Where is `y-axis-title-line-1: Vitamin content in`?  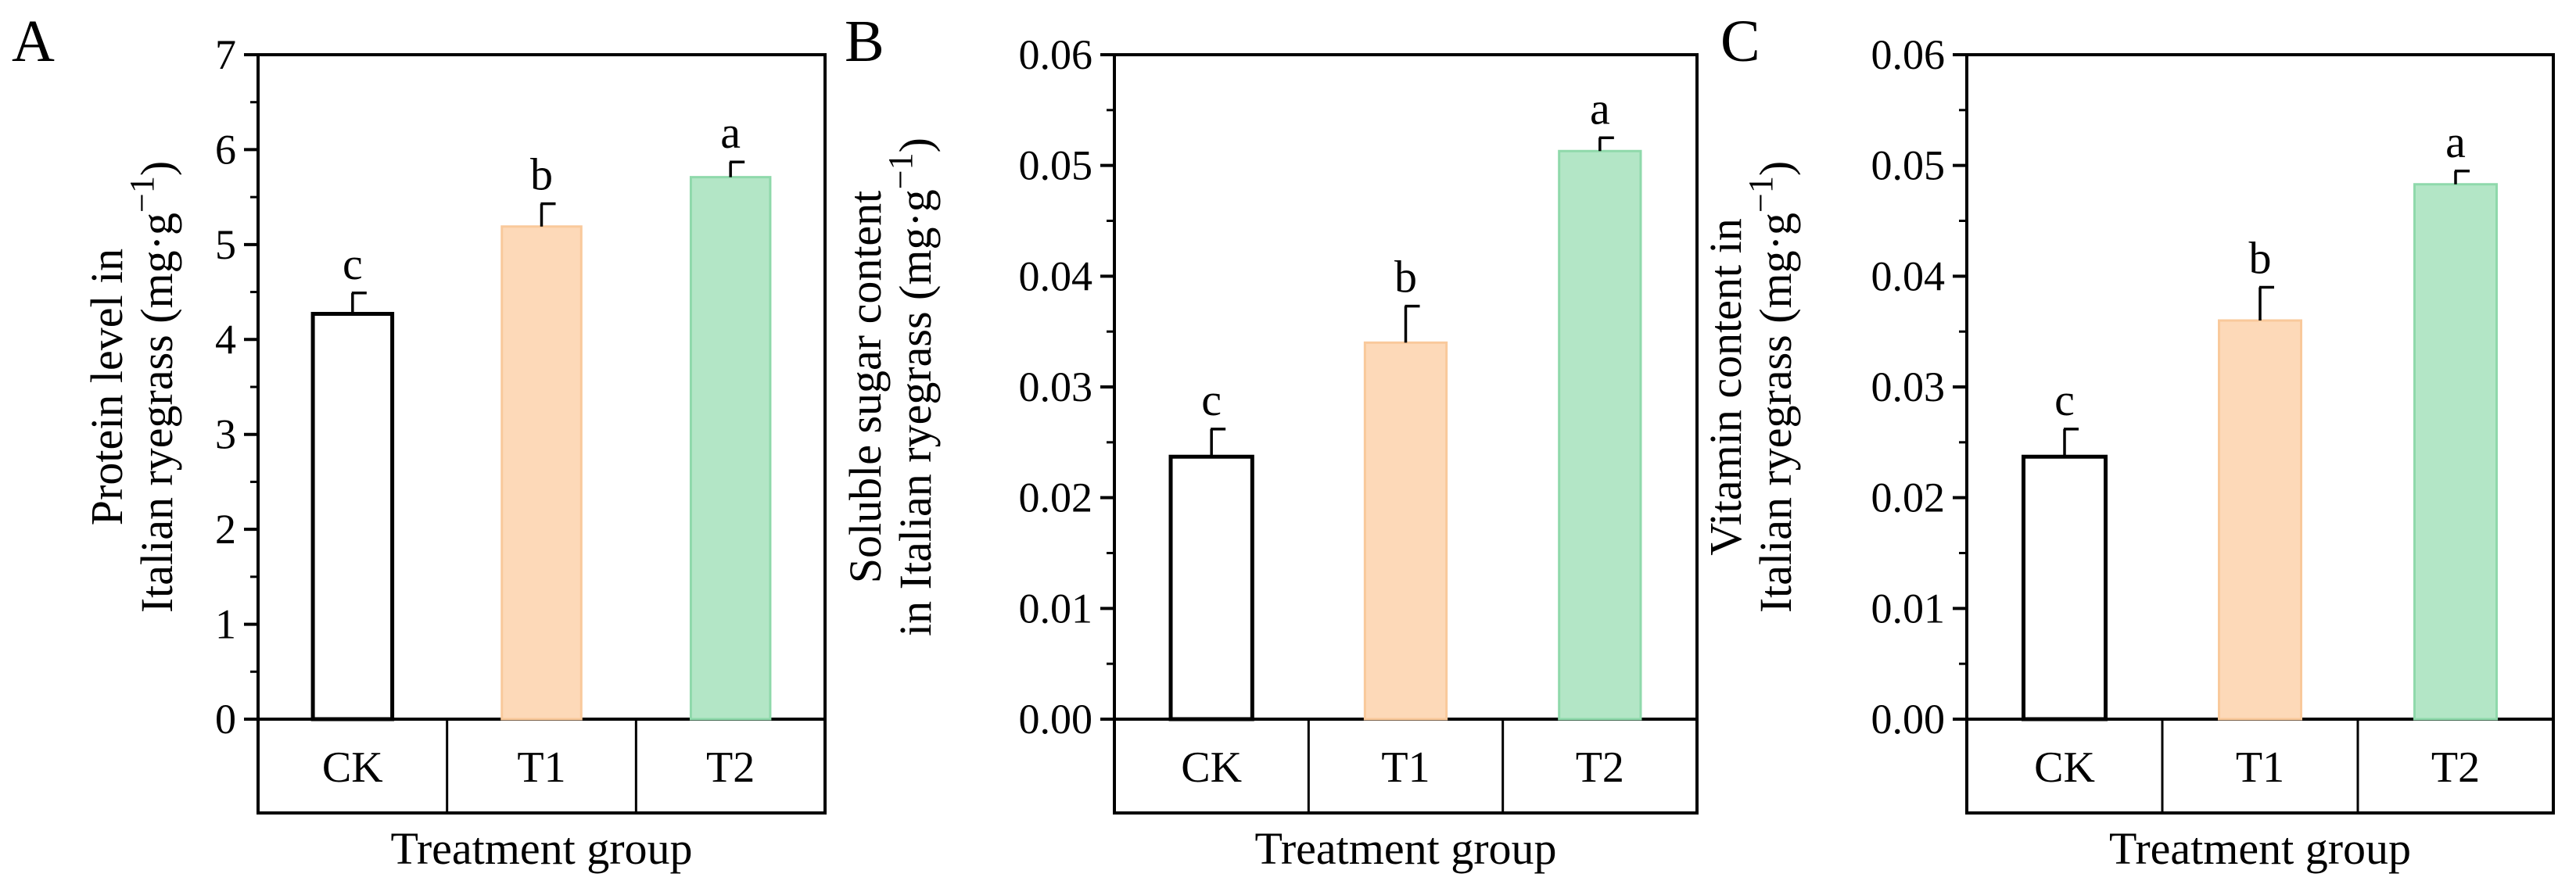 y-axis-title-line-1: Vitamin content in is located at coordinates (1725, 386).